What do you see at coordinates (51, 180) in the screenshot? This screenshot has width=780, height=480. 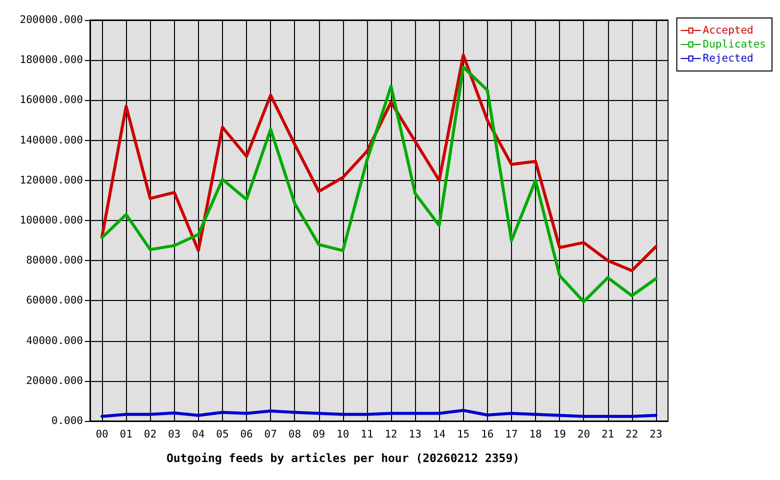 I see `y-tick-label: 120000.000` at bounding box center [51, 180].